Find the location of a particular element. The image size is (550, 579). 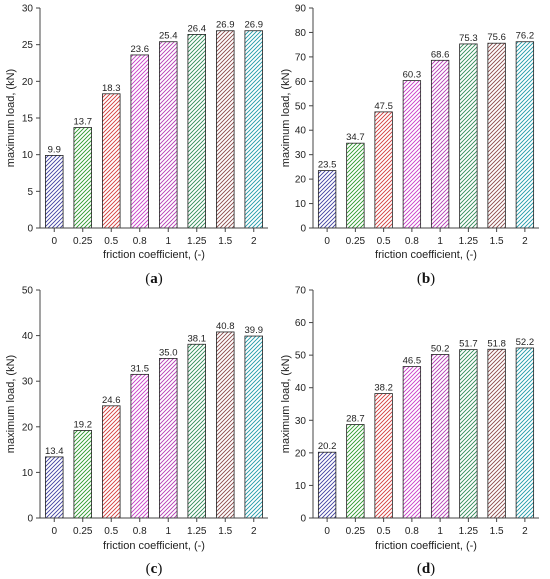

x-tick-label-c-7: 2 is located at coordinates (254, 531).